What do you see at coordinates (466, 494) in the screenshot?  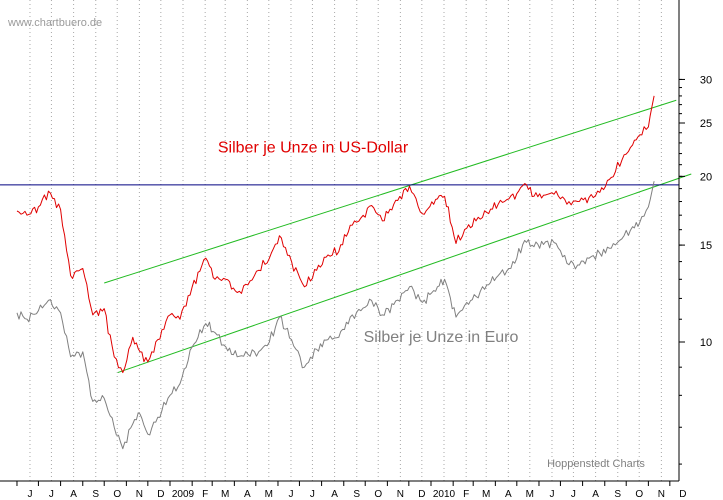 I see `x-tick-label-20: F` at bounding box center [466, 494].